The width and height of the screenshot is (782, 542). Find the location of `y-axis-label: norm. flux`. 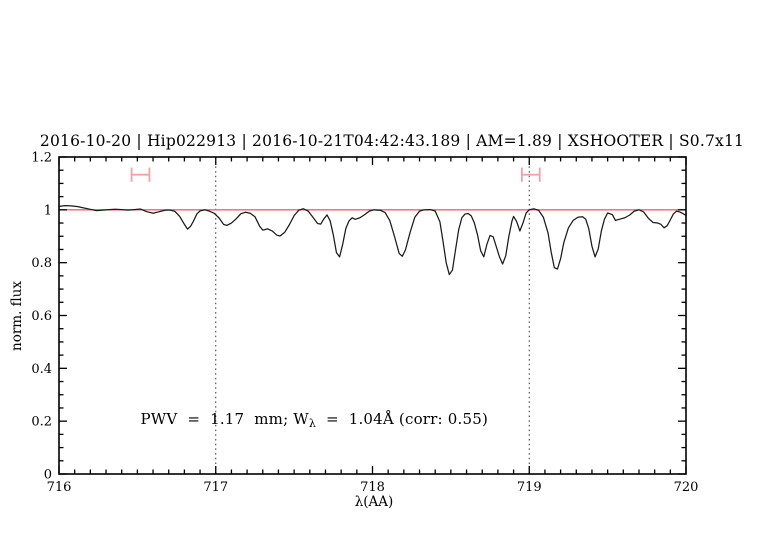

y-axis-label: norm. flux is located at coordinates (17, 316).